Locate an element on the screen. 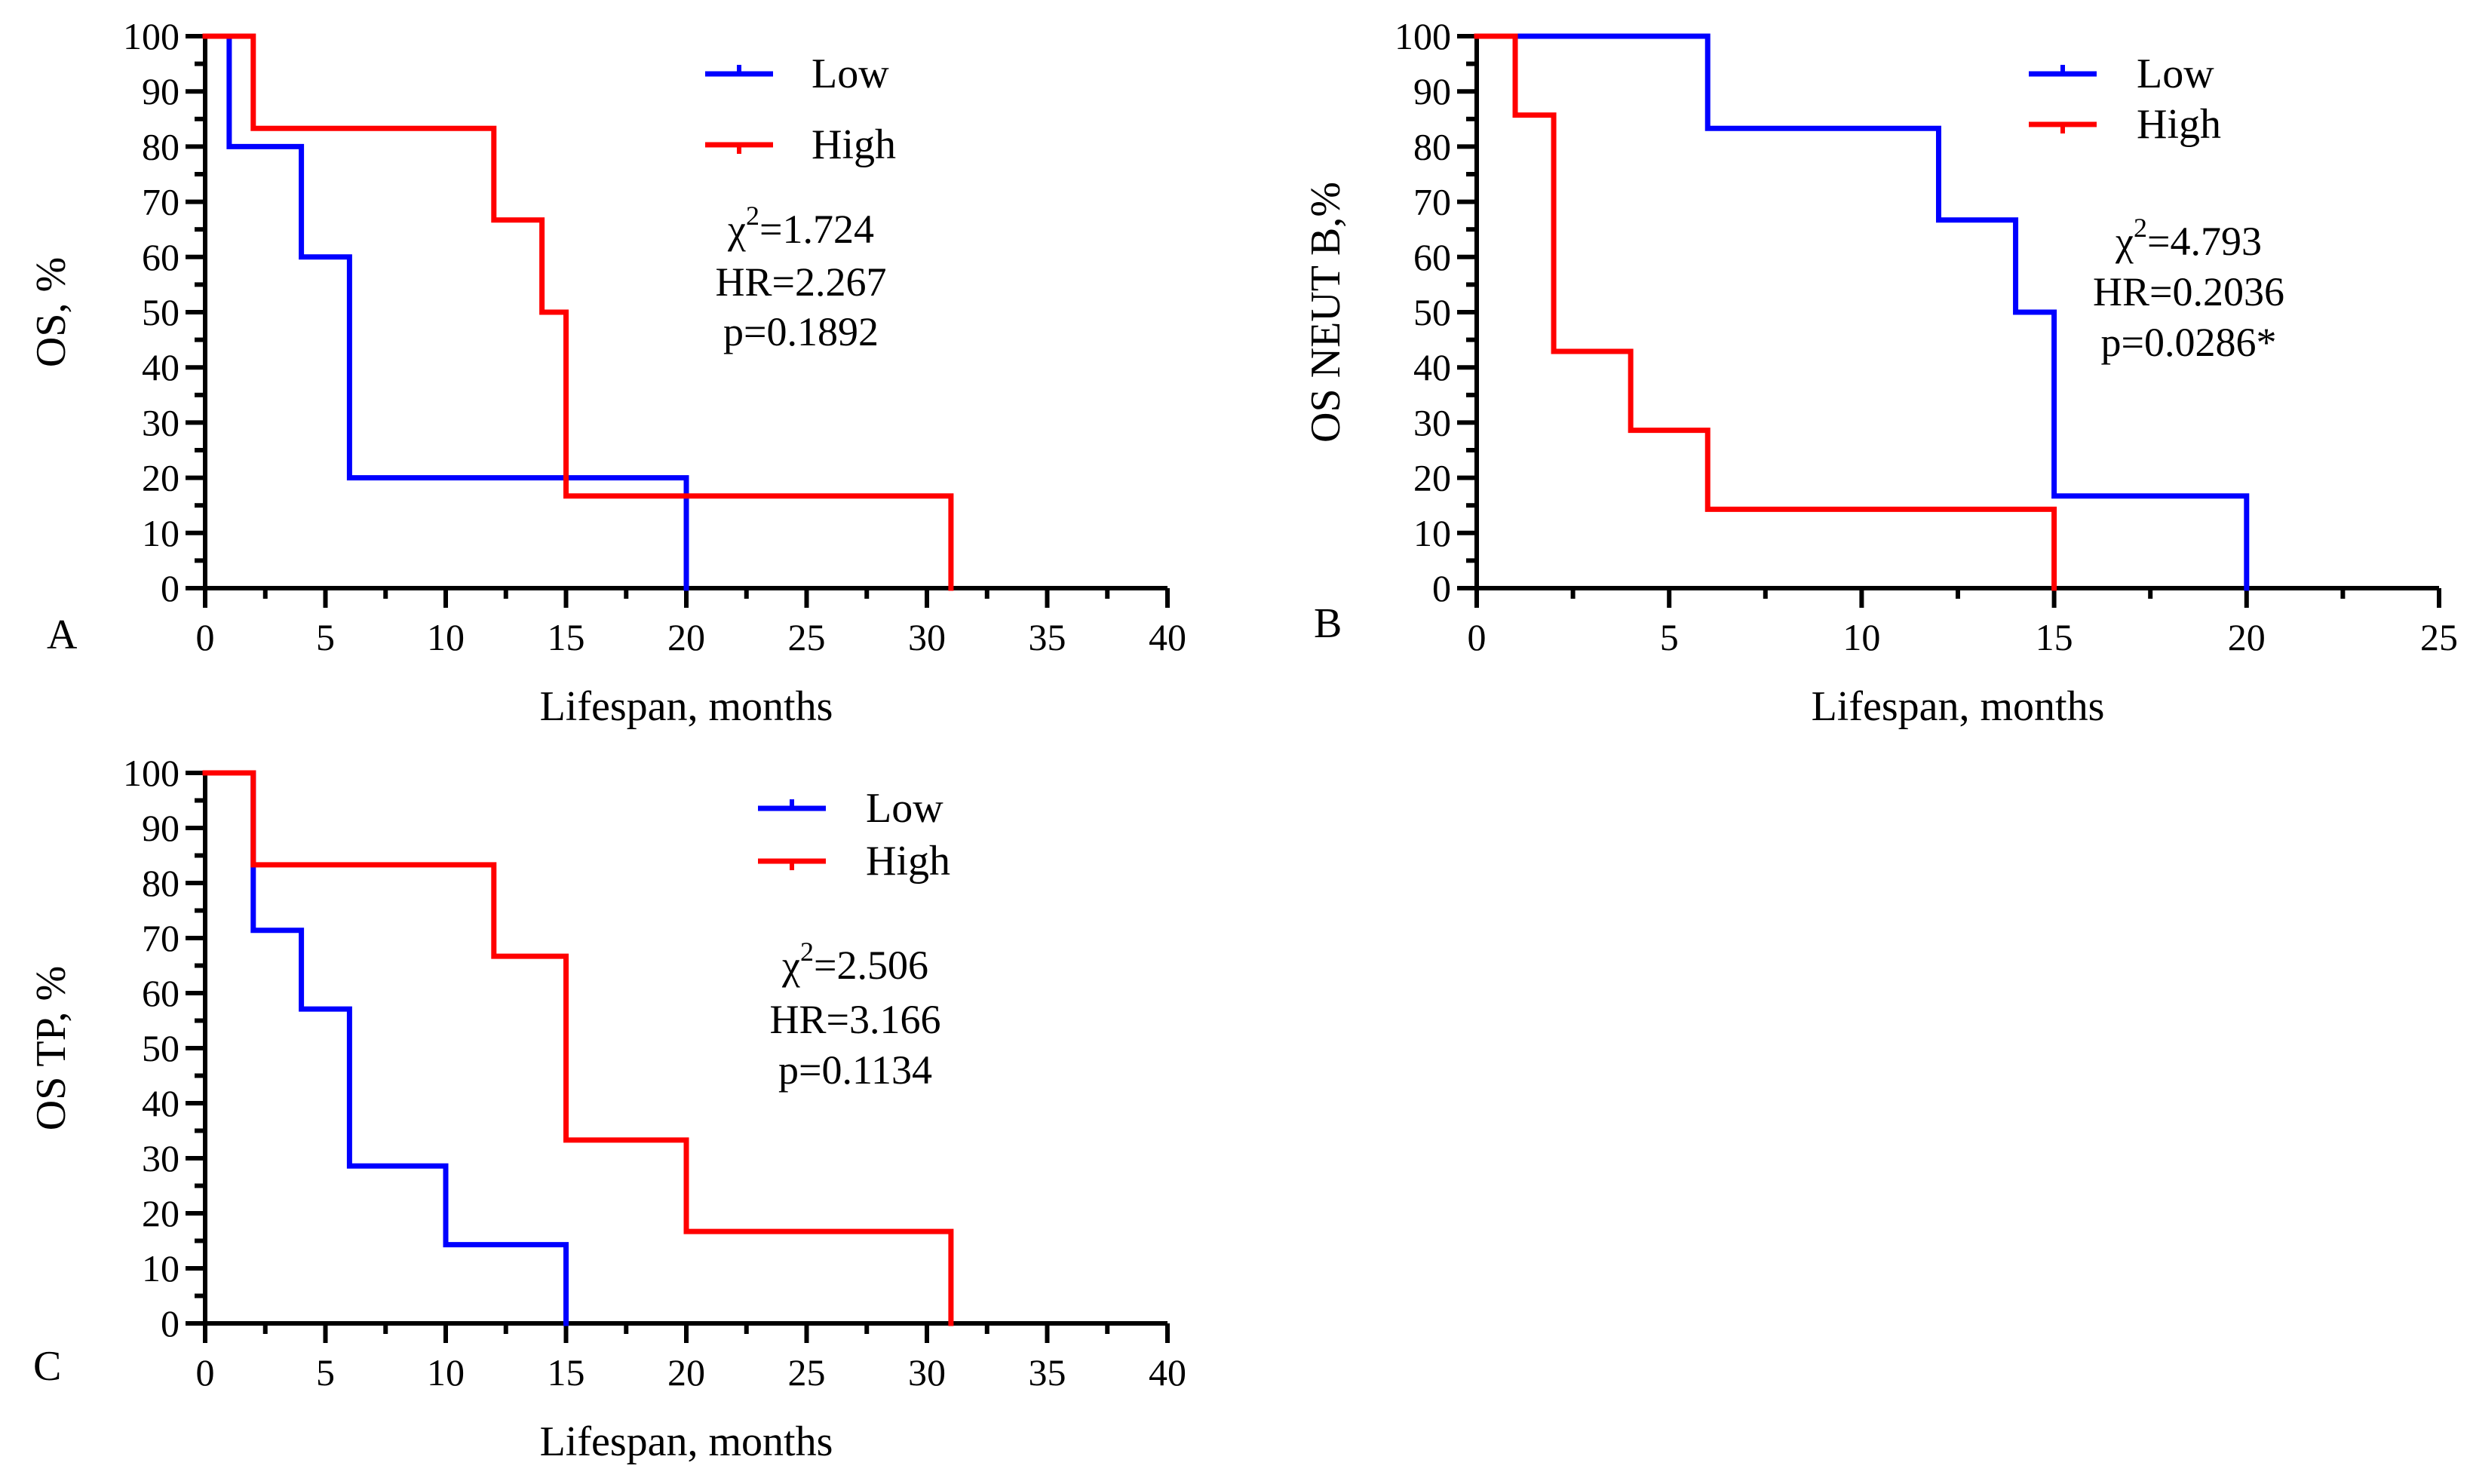 The image size is (2473, 1484). panel-a-stat-hr: HR=2.267 is located at coordinates (801, 282).